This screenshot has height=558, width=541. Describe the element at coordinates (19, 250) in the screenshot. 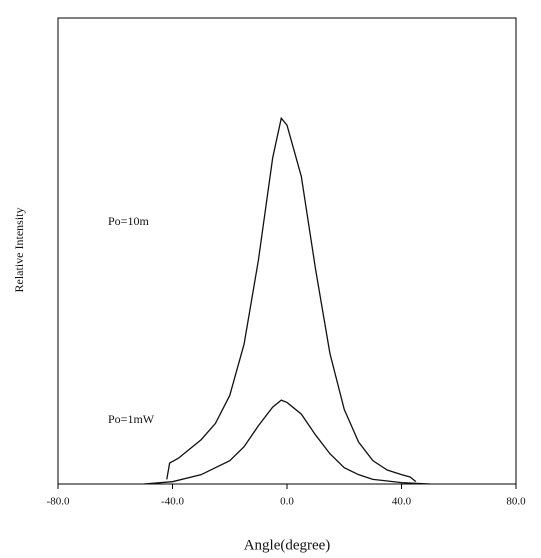

I see `y-axis-label: Relative Intensity` at that location.